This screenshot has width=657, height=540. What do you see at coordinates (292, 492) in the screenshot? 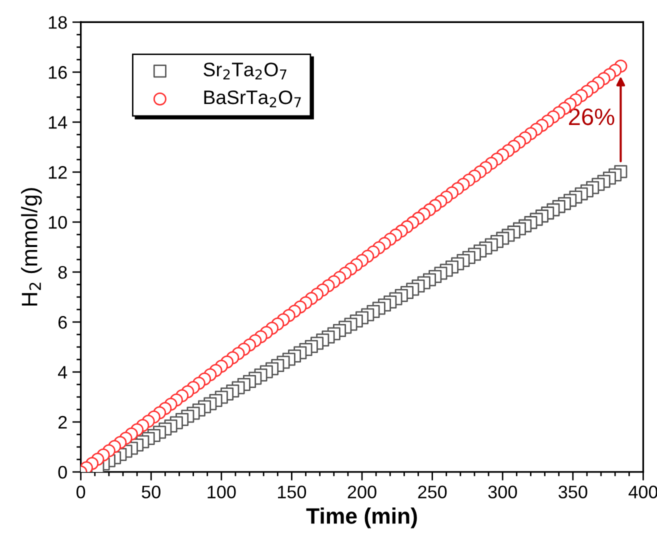
I see `x-tick-label: 150` at bounding box center [292, 492].